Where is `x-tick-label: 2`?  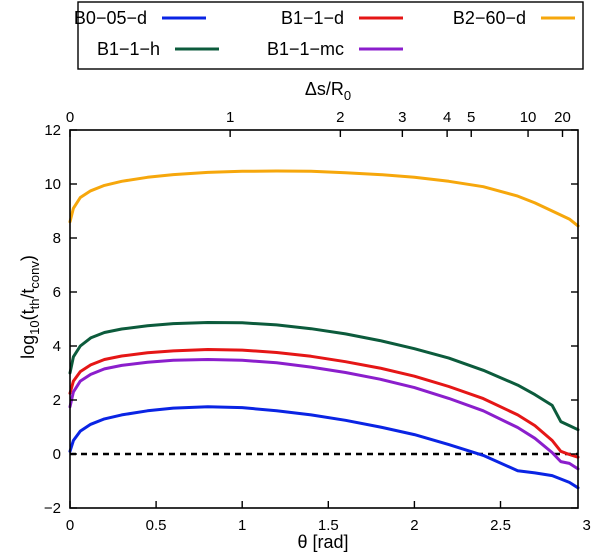 x-tick-label: 2 is located at coordinates (414, 525).